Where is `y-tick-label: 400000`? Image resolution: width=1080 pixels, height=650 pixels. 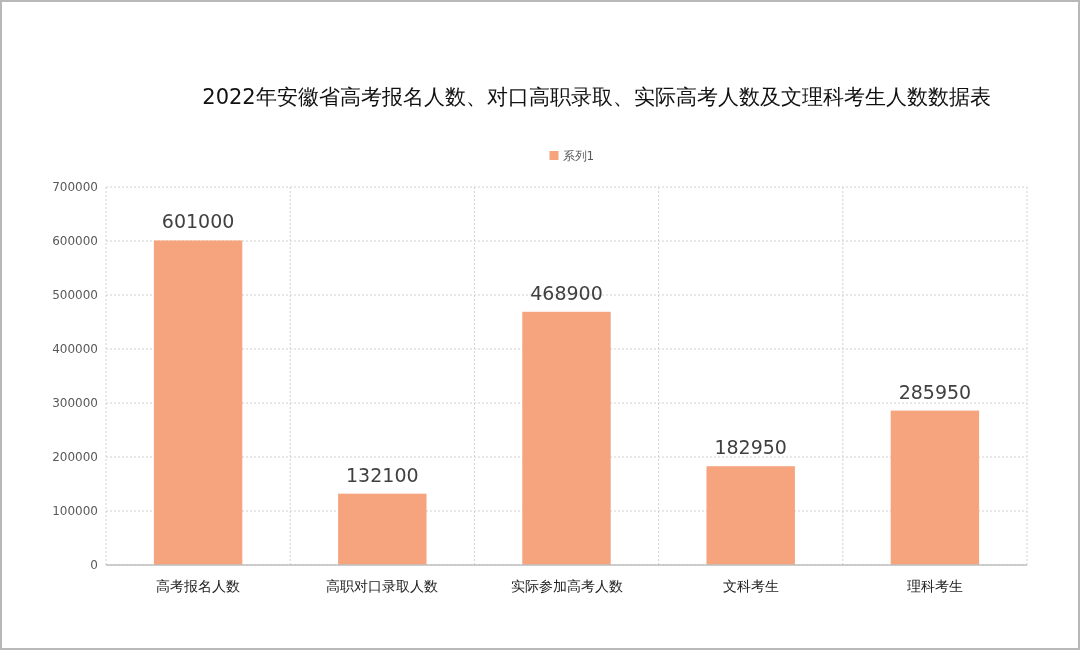 y-tick-label: 400000 is located at coordinates (75, 349).